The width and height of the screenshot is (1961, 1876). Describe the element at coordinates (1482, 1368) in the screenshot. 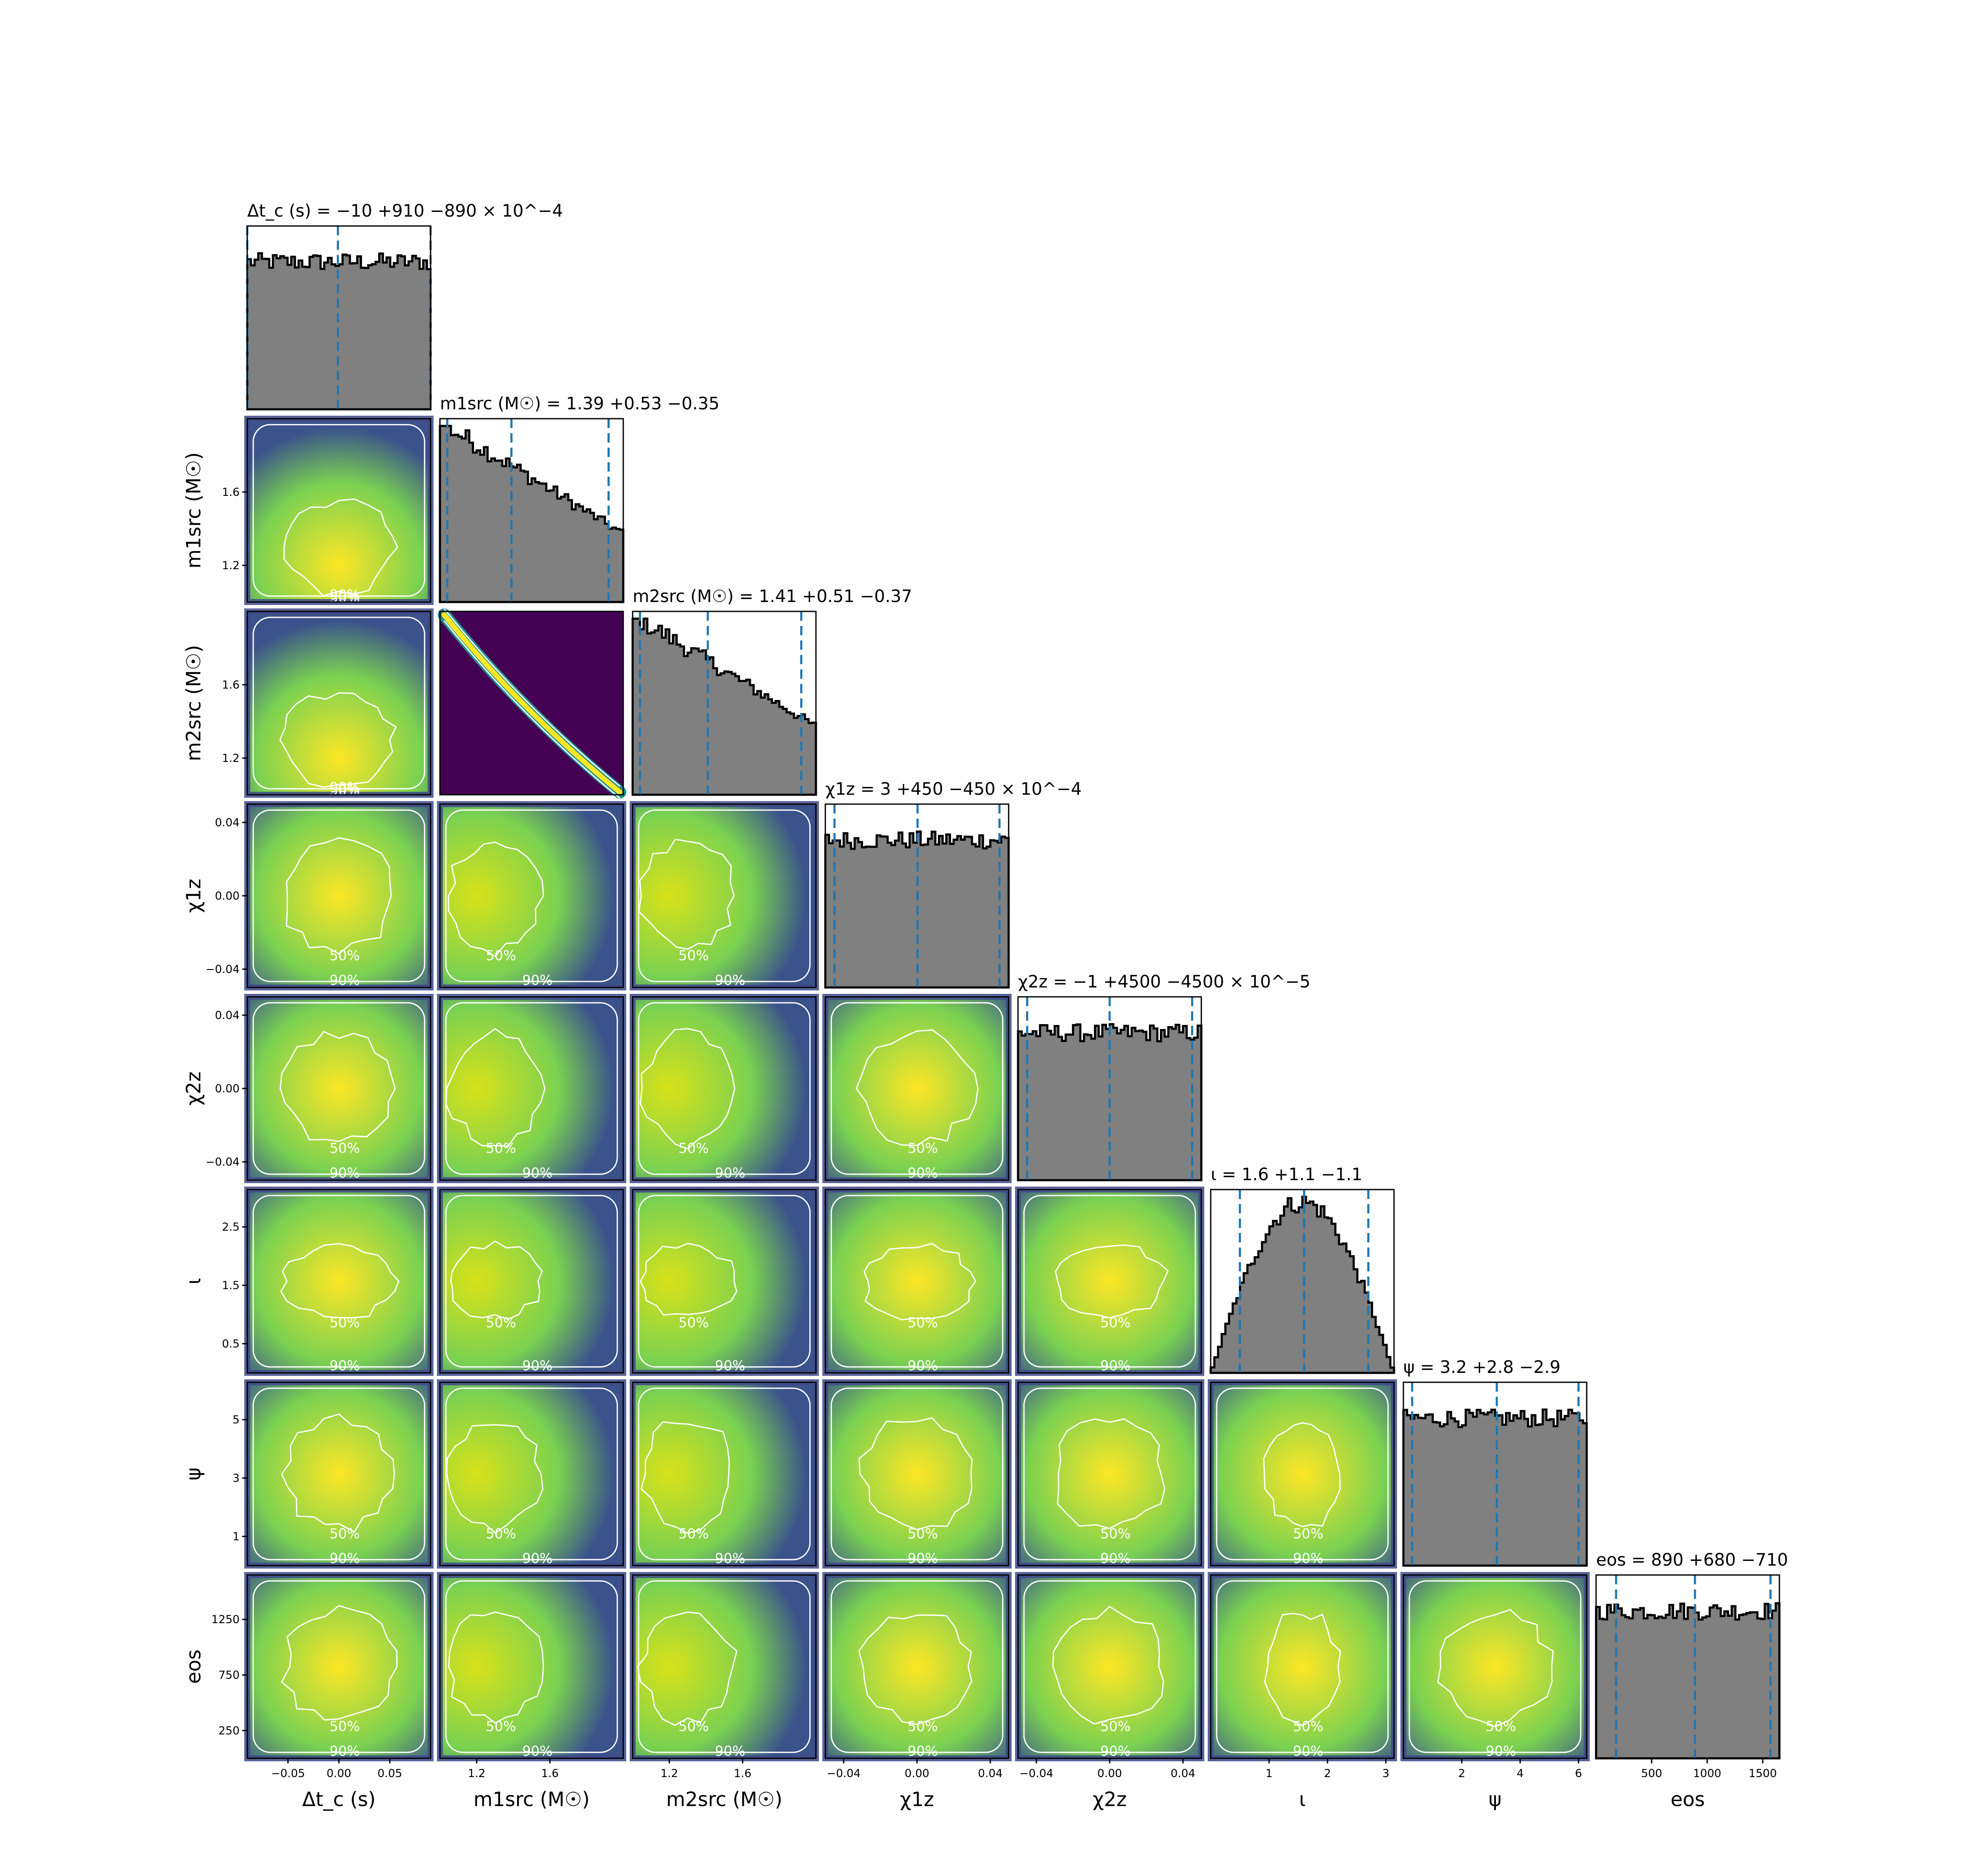

I see `hist-title-psi: ψ = 3.2 +2.8 −2.9` at that location.